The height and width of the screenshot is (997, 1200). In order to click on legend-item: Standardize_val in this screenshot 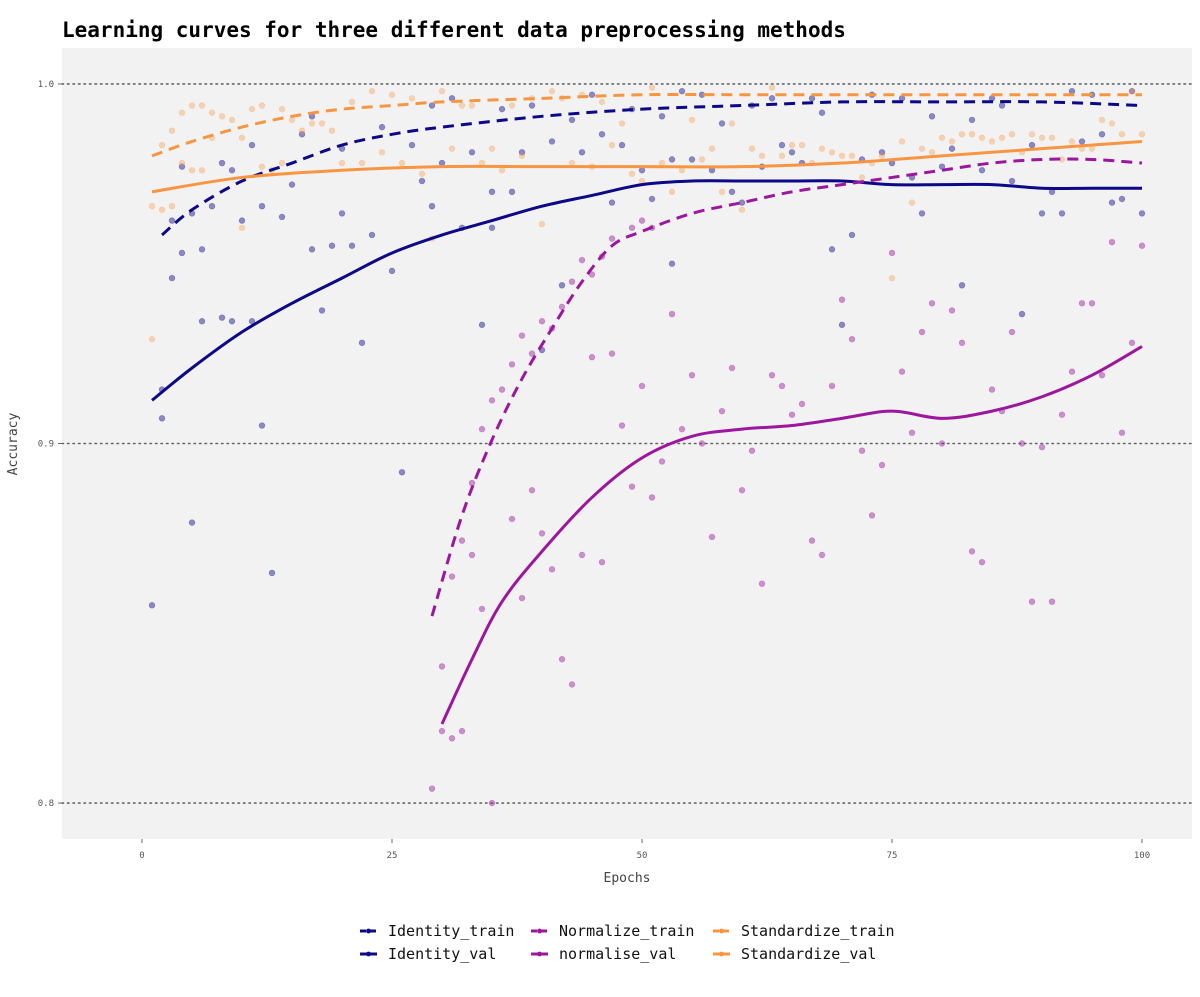, I will do `click(794, 954)`.